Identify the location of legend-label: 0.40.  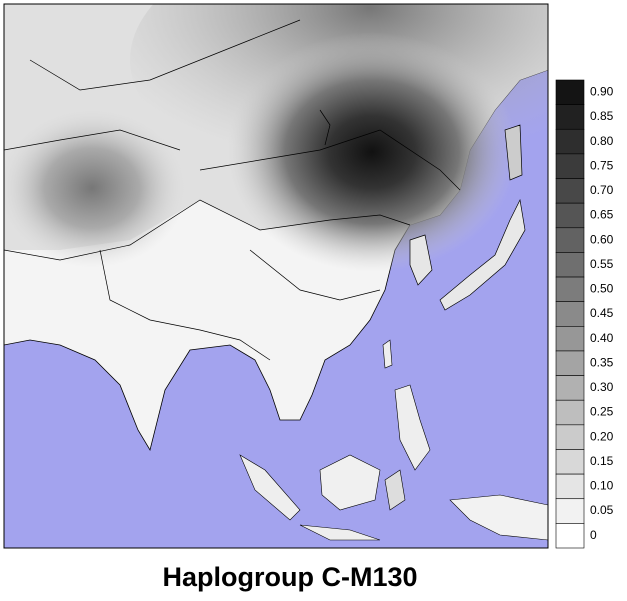
(602, 338).